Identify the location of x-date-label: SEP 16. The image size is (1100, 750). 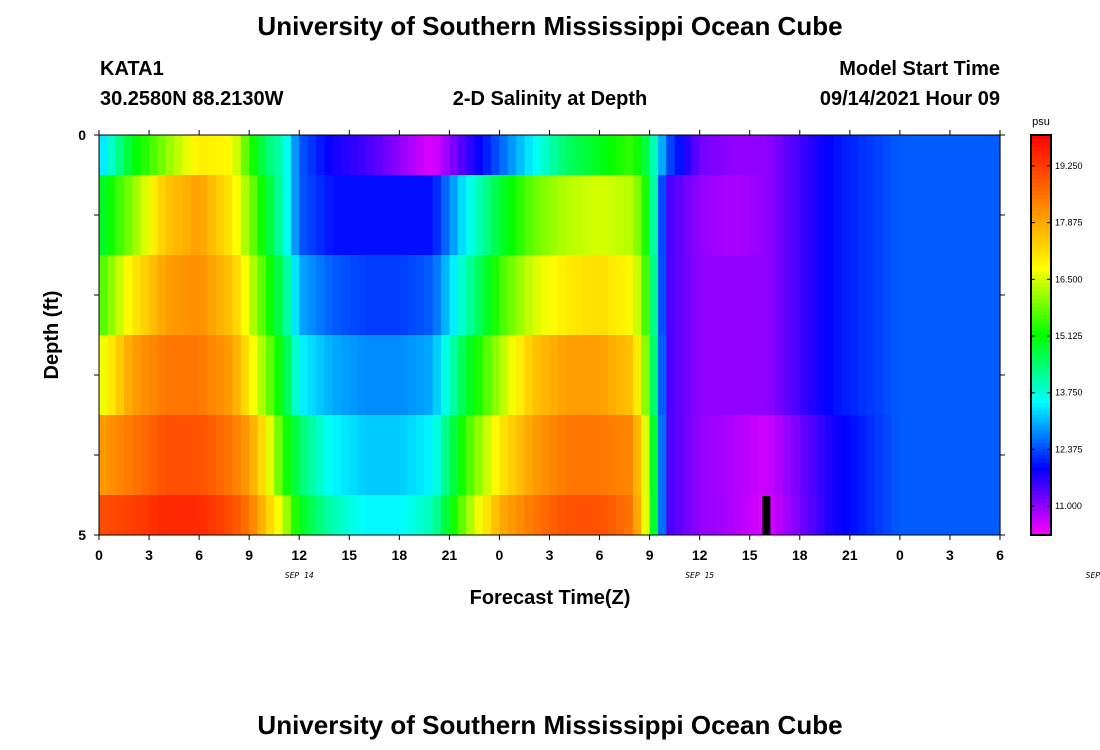
(1093, 575).